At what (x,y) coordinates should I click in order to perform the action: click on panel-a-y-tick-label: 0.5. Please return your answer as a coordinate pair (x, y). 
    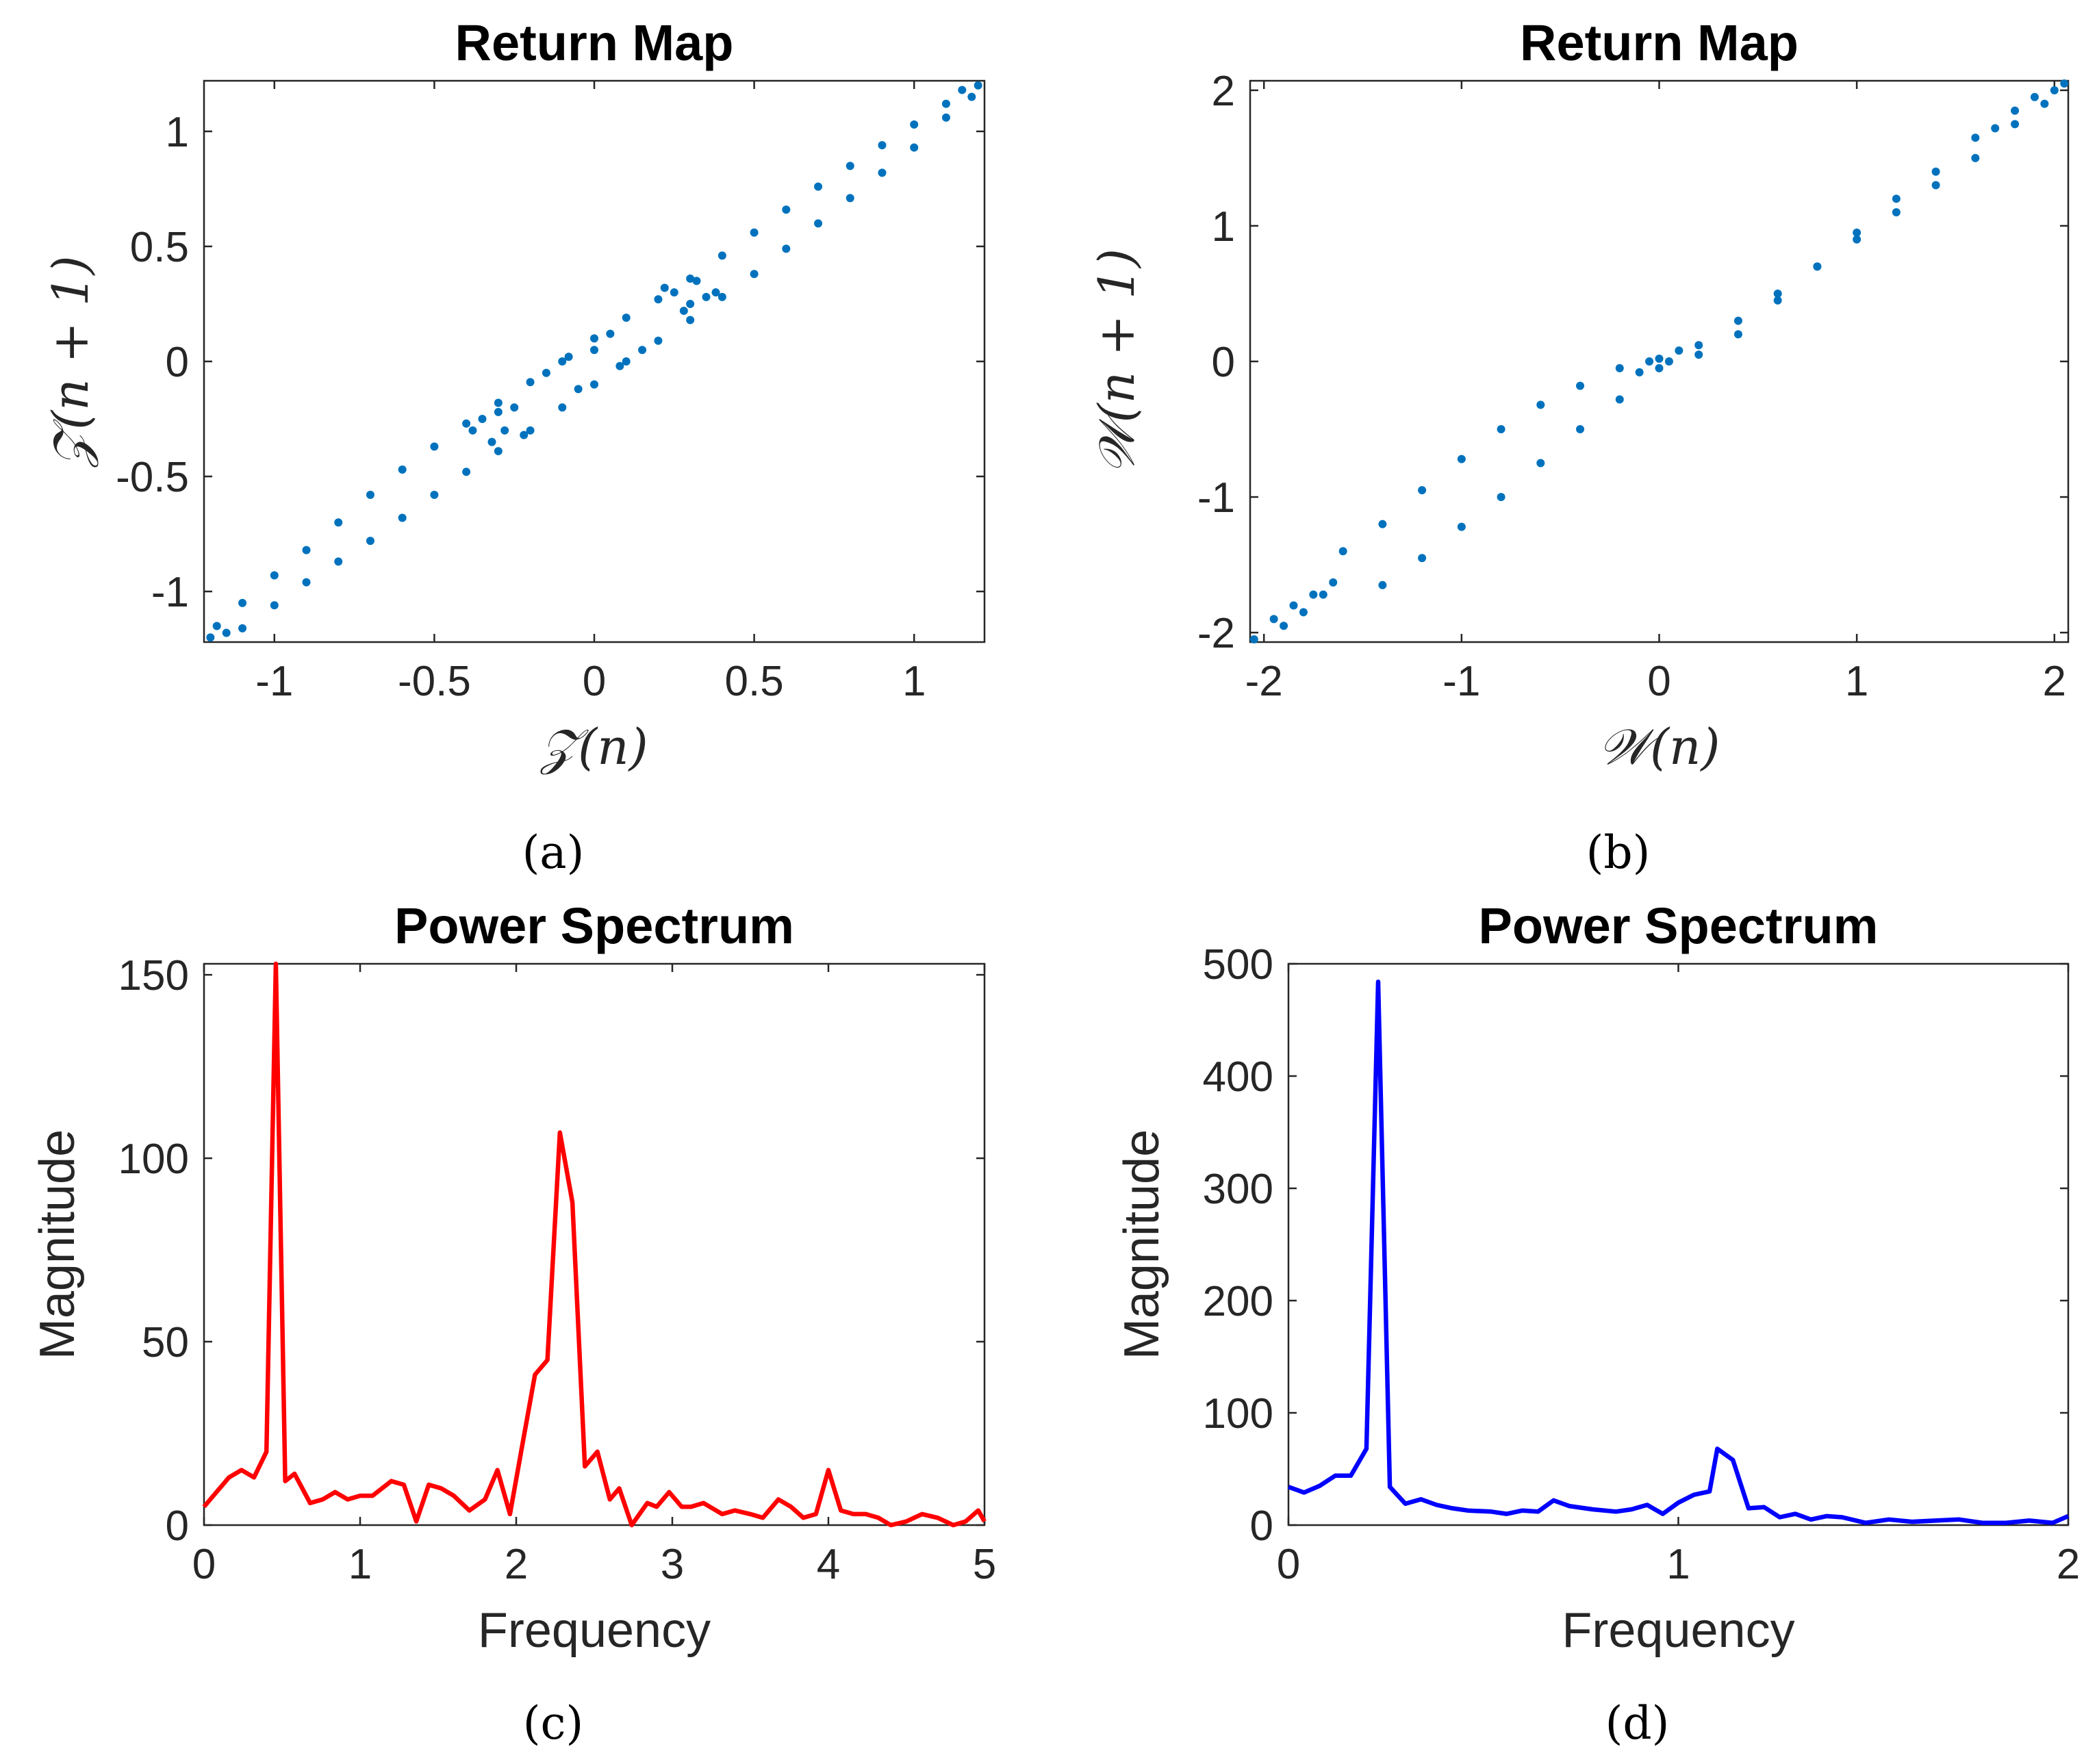
    Looking at the image, I should click on (159, 247).